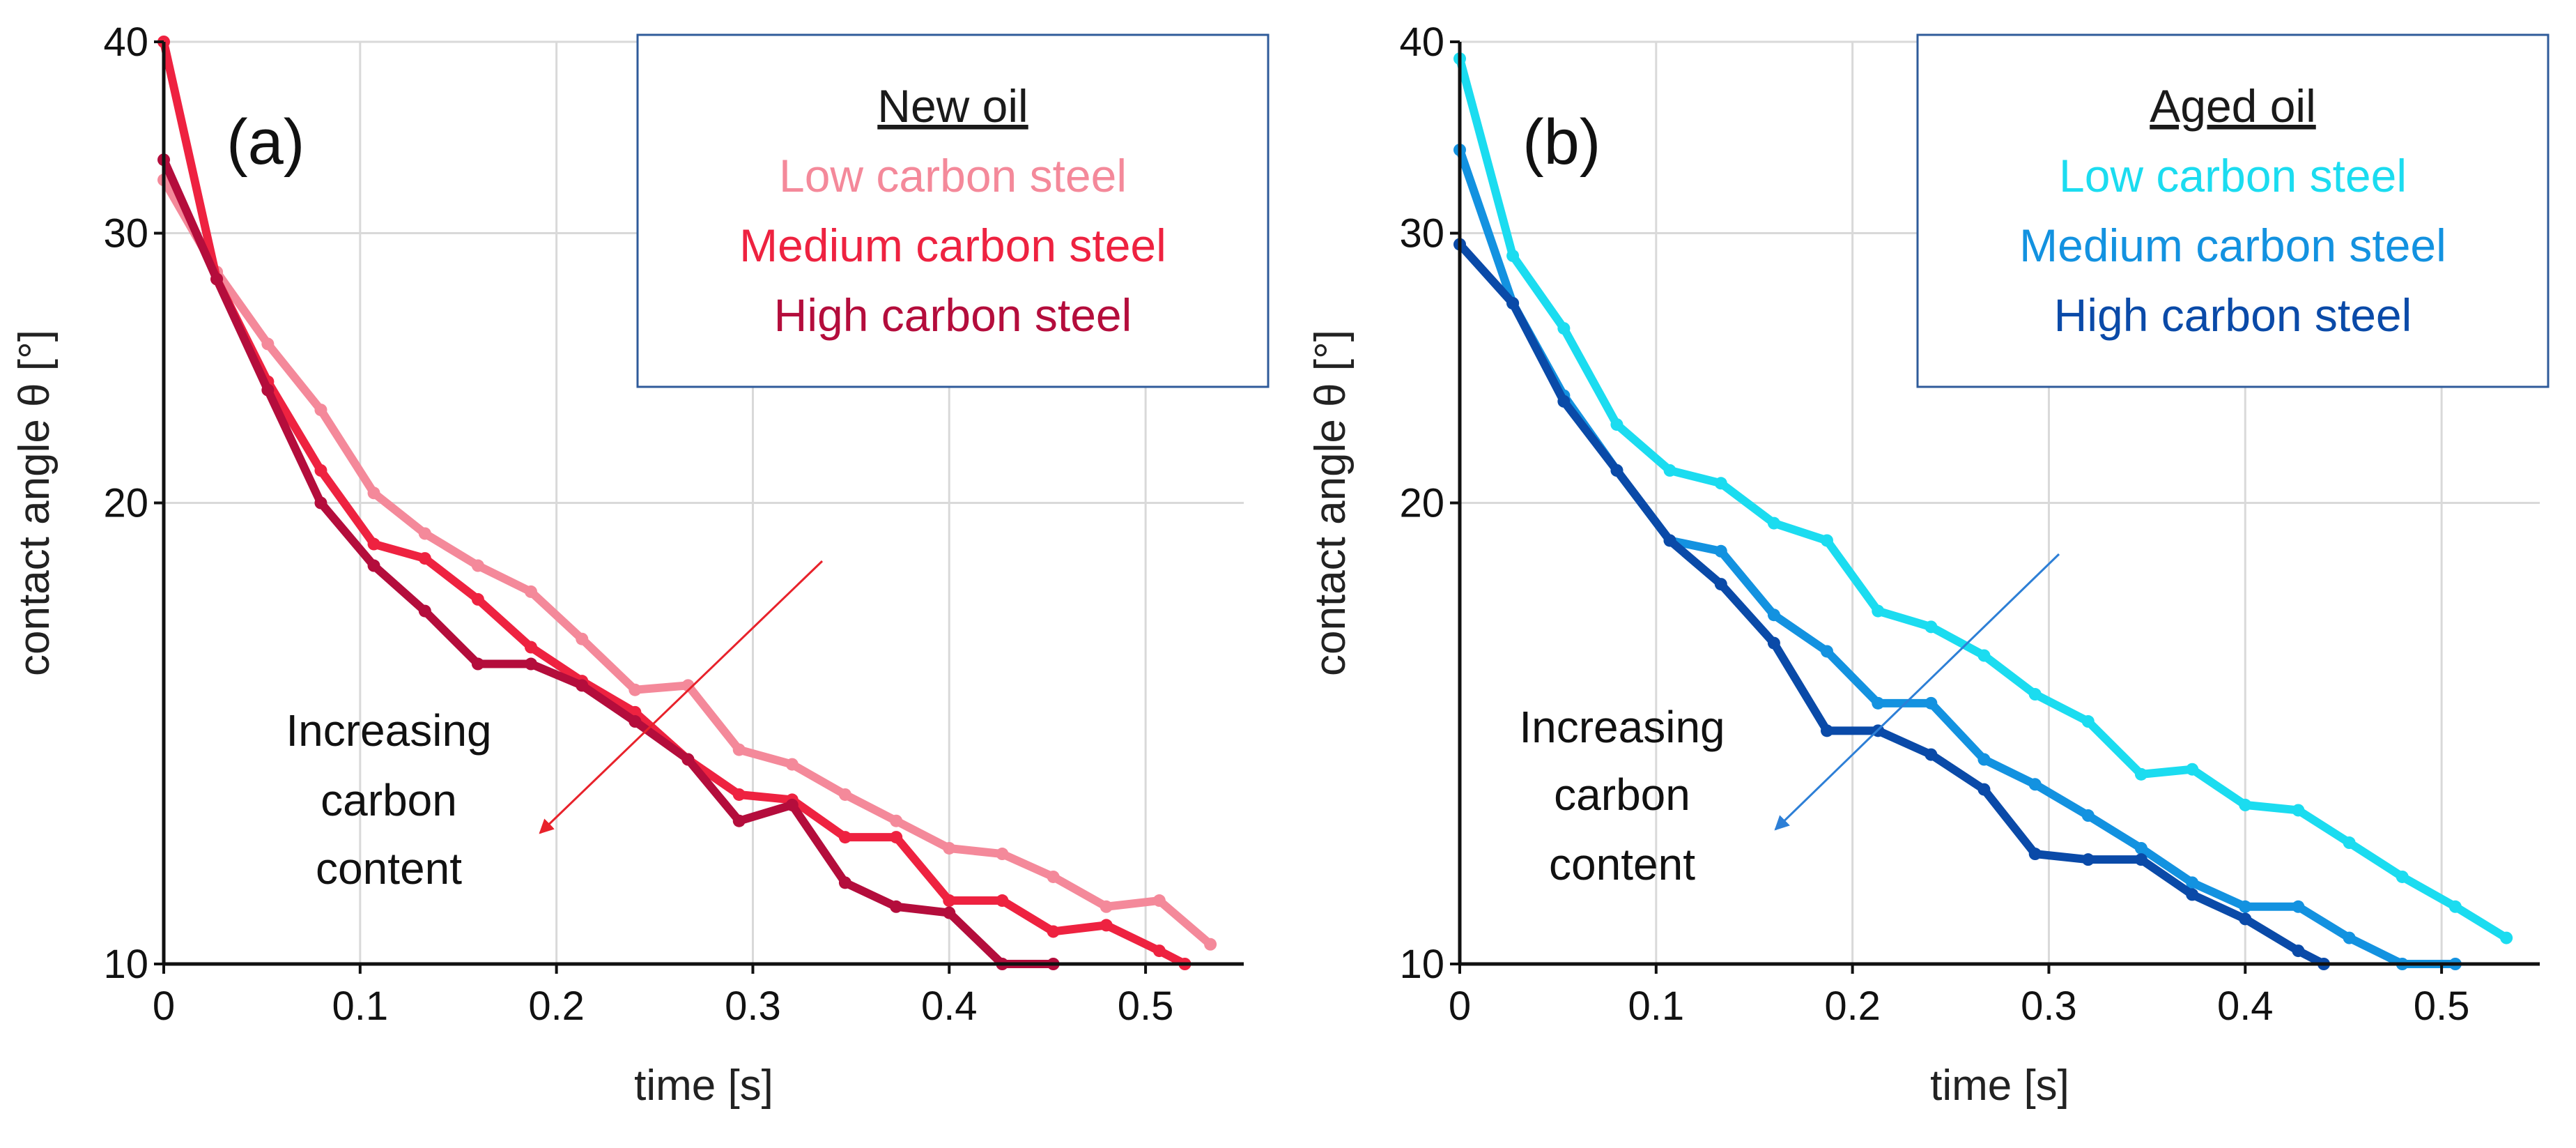 This screenshot has width=2576, height=1148. I want to click on annotation-line-1: Increasing, so click(389, 730).